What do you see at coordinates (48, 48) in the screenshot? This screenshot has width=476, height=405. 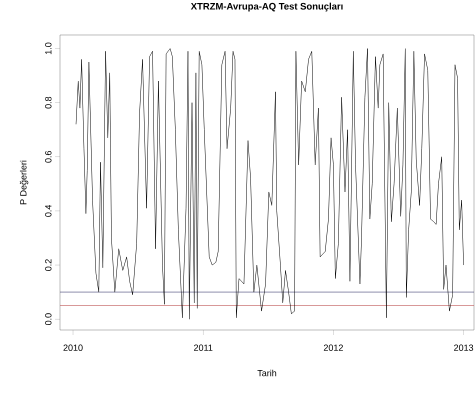 I see `y-tick-label: 1.0` at bounding box center [48, 48].